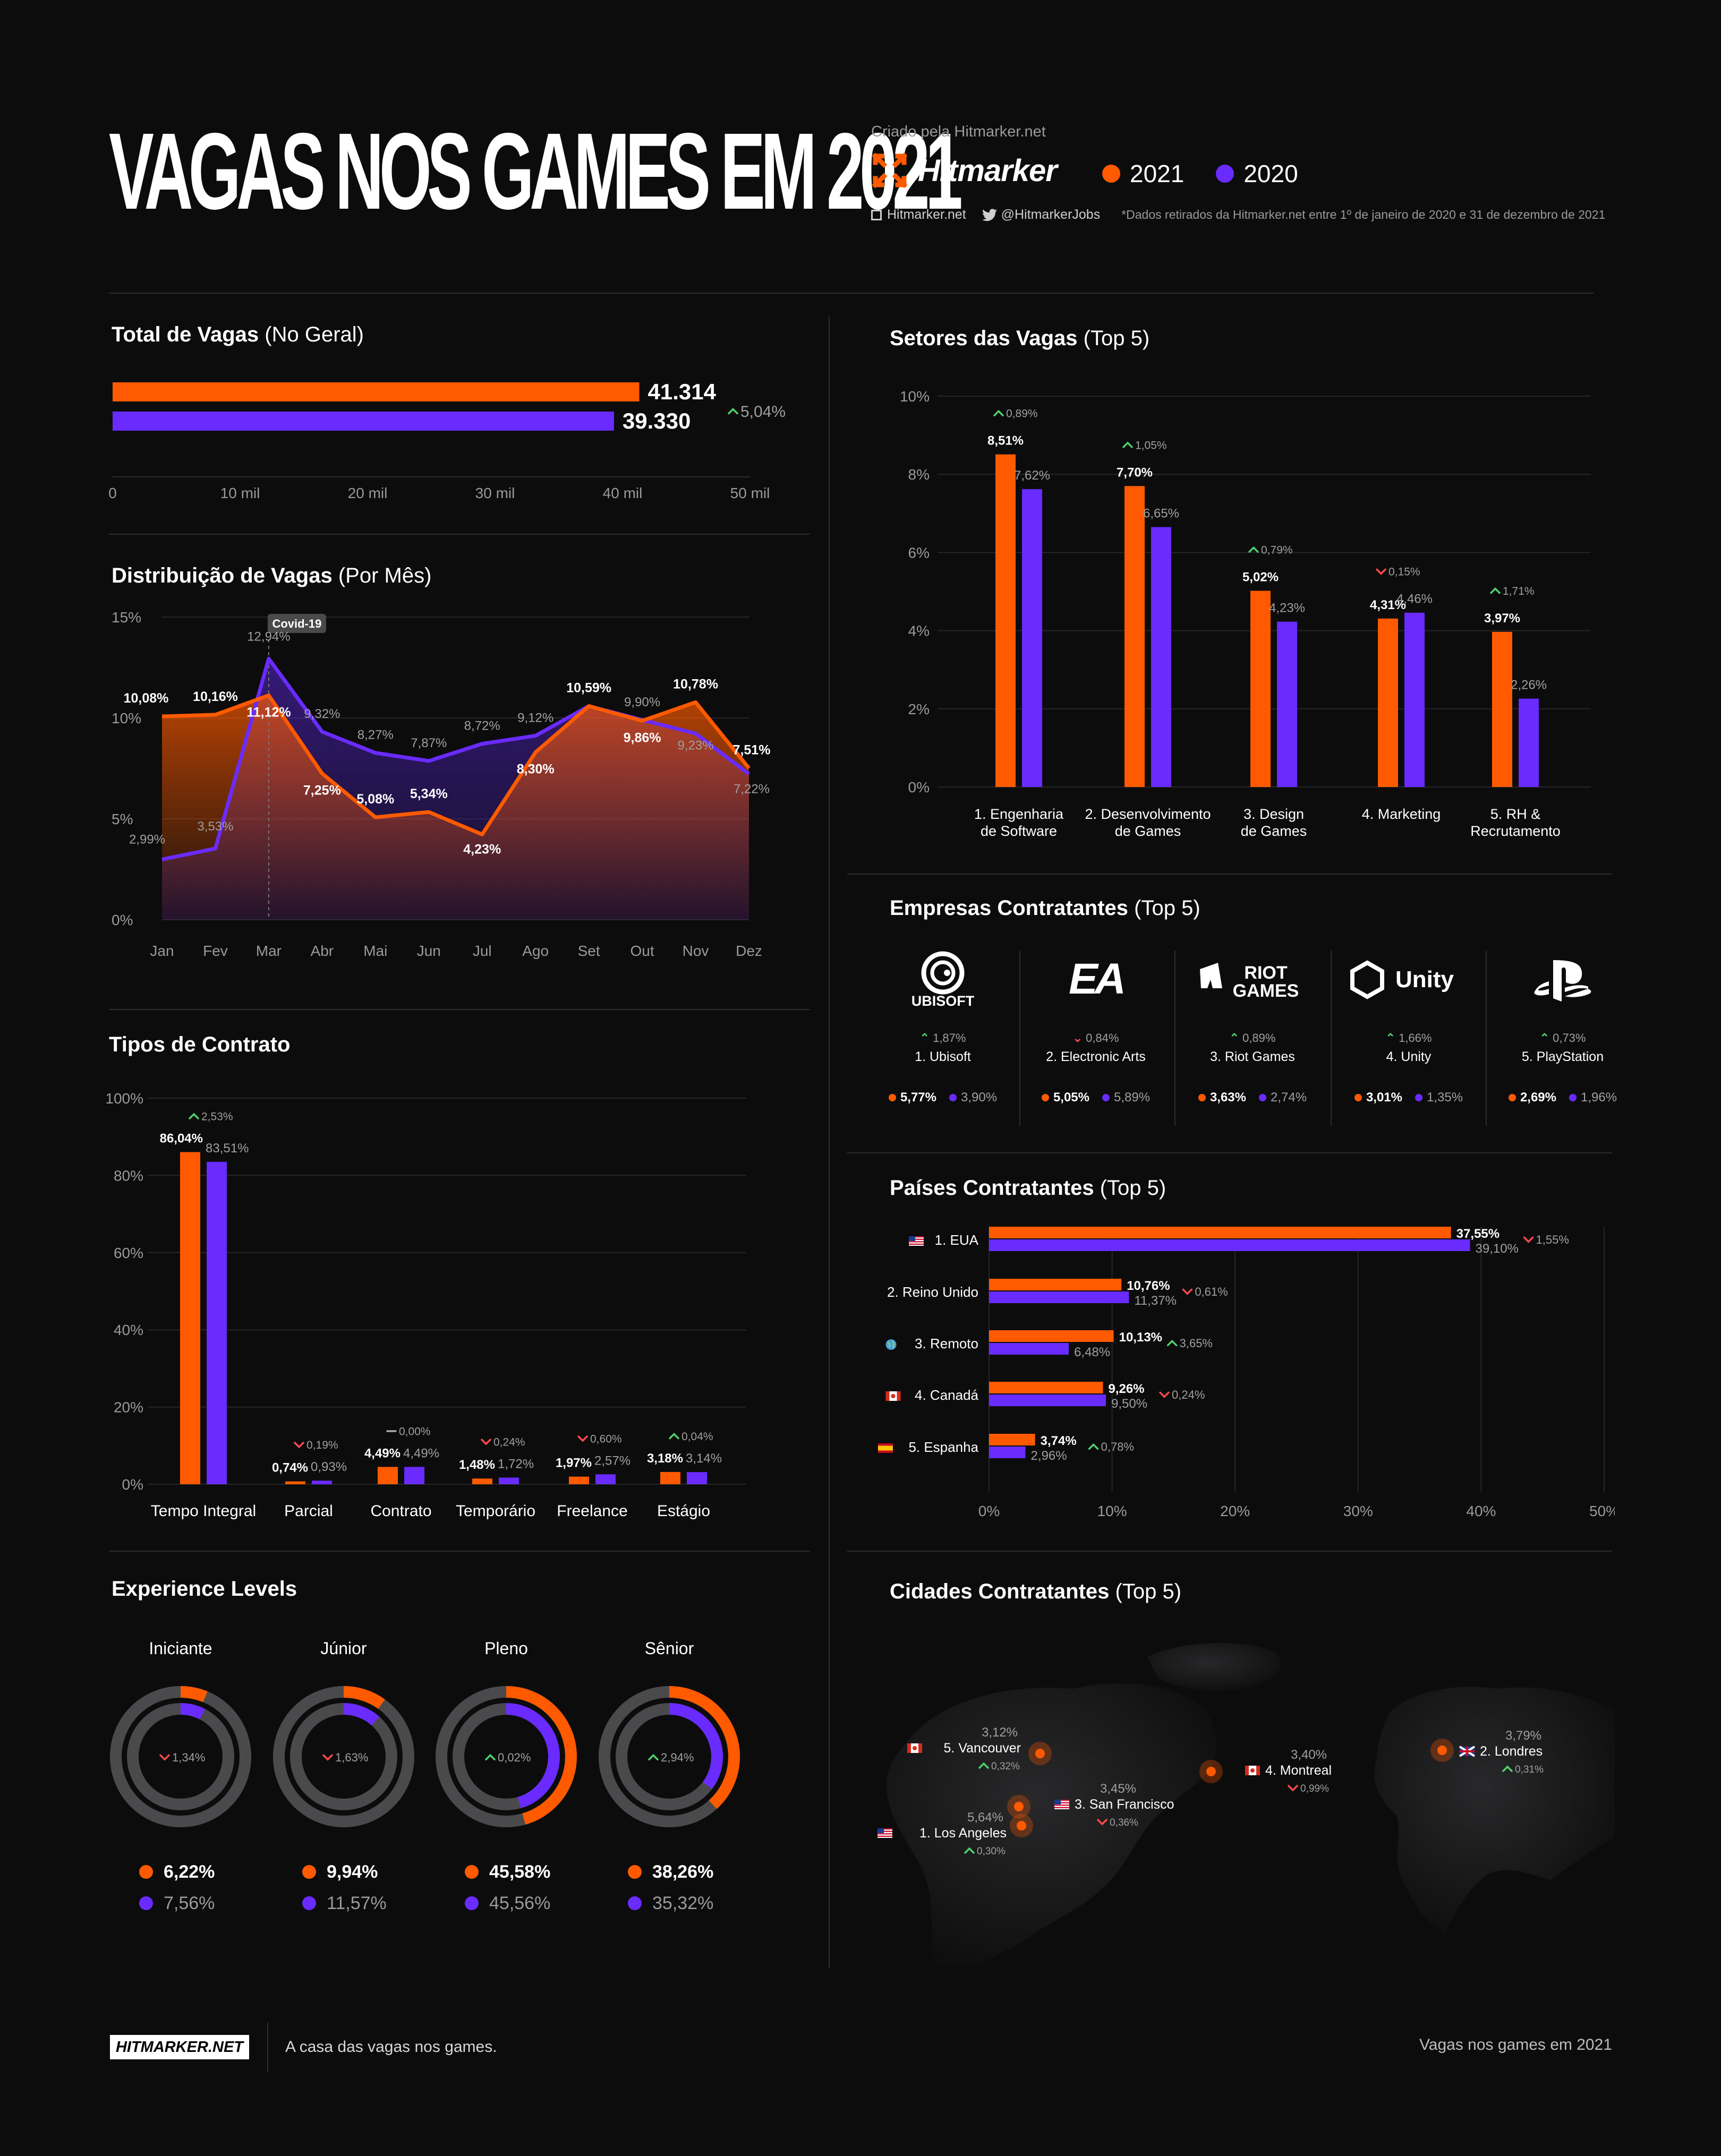 This screenshot has height=2156, width=1721. Describe the element at coordinates (216, 696) in the screenshot. I see `data-label-2021: 10,16%` at that location.